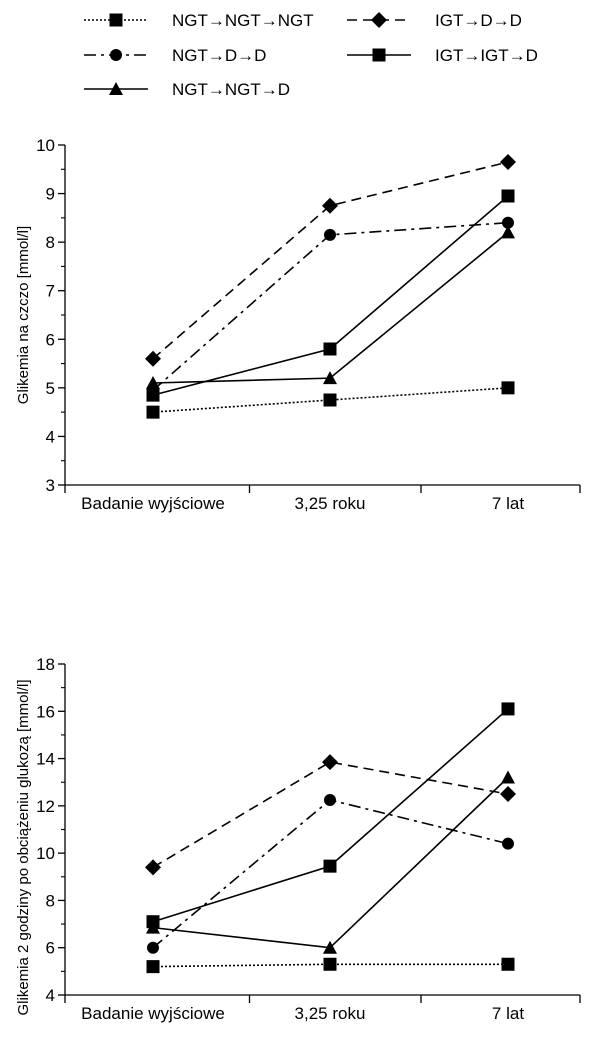 This screenshot has width=595, height=1046. I want to click on legend-label: NGT→NGT→D, so click(231, 89).